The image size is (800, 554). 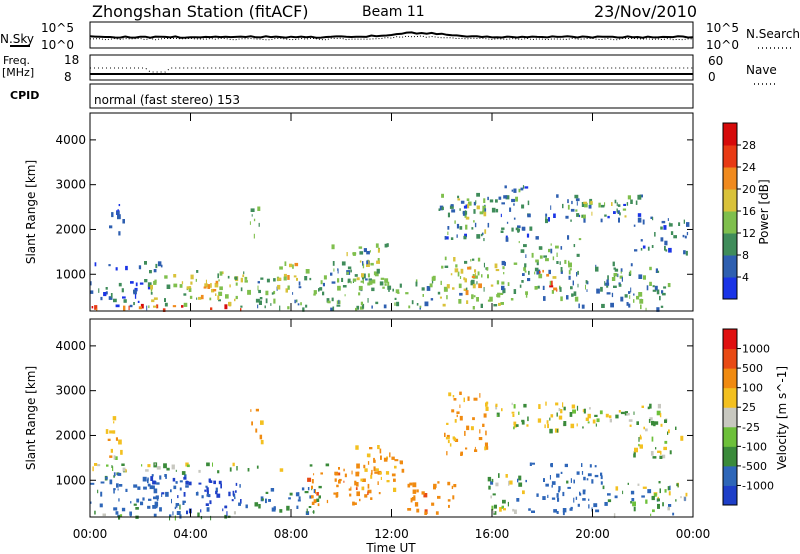 What do you see at coordinates (70, 185) in the screenshot?
I see `y-tick-label: 3000` at bounding box center [70, 185].